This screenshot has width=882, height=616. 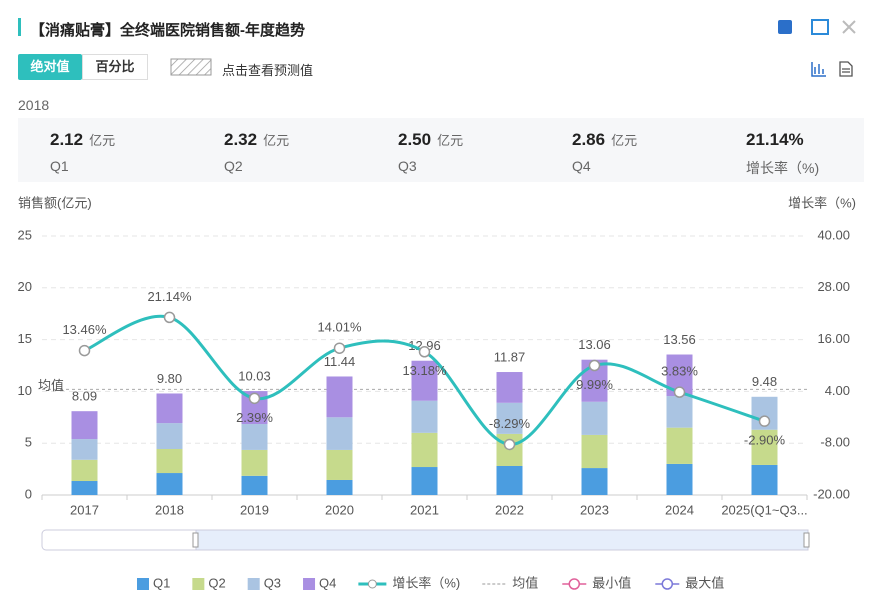 I want to click on legend-label: Q4, so click(x=327, y=582).